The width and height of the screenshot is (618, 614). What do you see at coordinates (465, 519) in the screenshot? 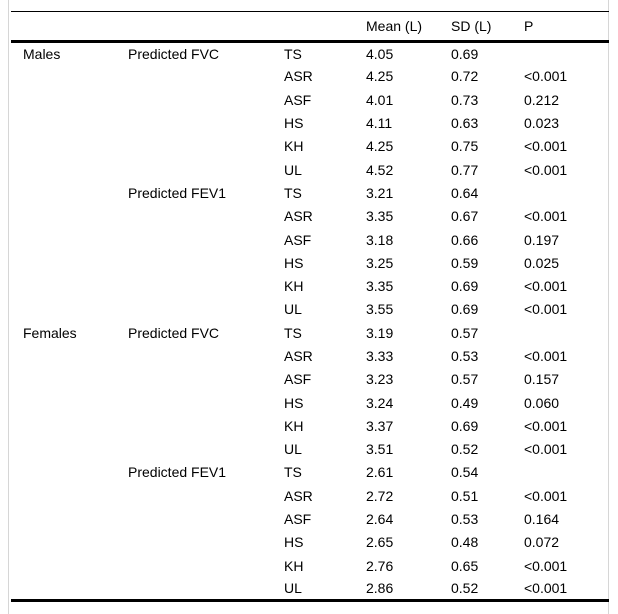
I see `cell-sd: 0.53` at bounding box center [465, 519].